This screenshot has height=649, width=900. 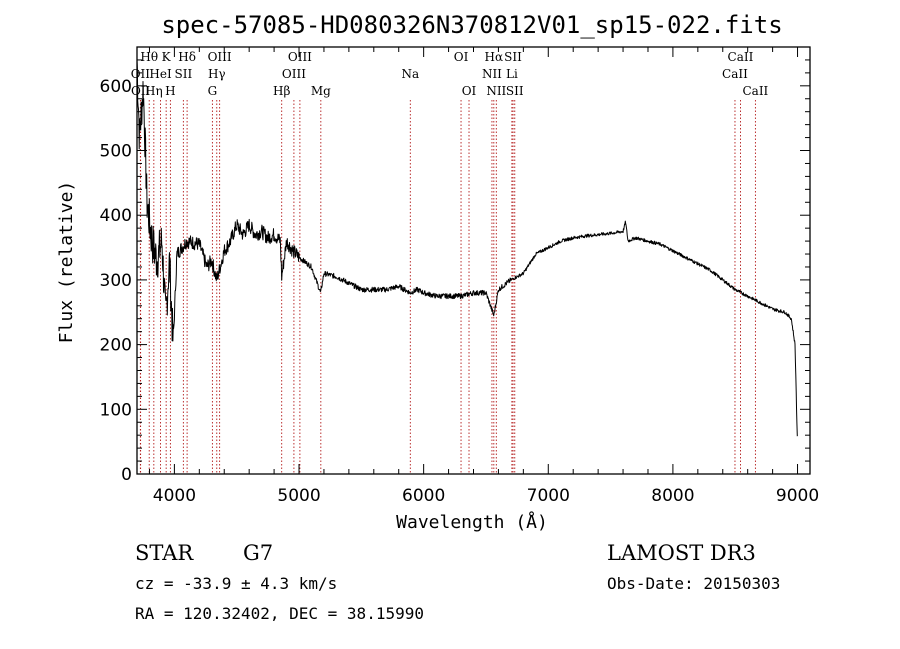 What do you see at coordinates (170, 91) in the screenshot?
I see `line-label: H` at bounding box center [170, 91].